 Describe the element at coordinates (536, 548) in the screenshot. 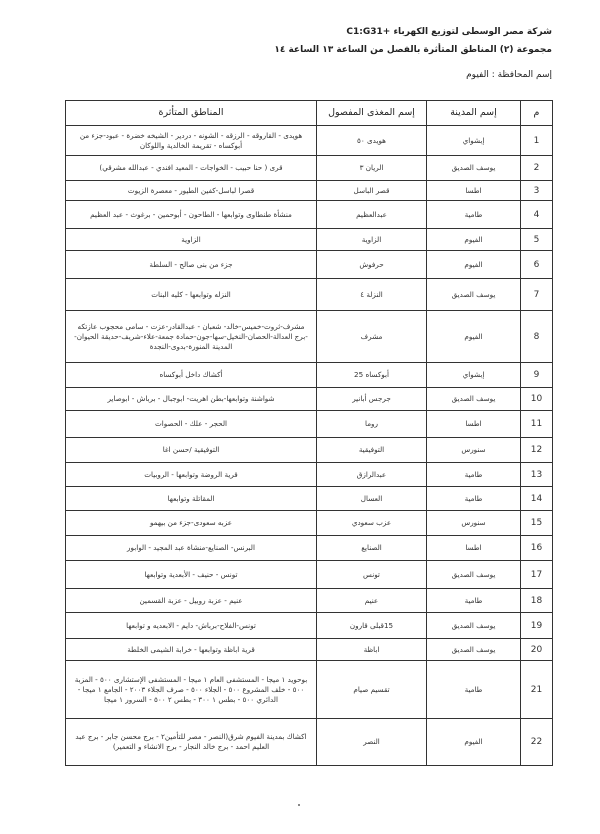

I see `row-number: 16` at that location.